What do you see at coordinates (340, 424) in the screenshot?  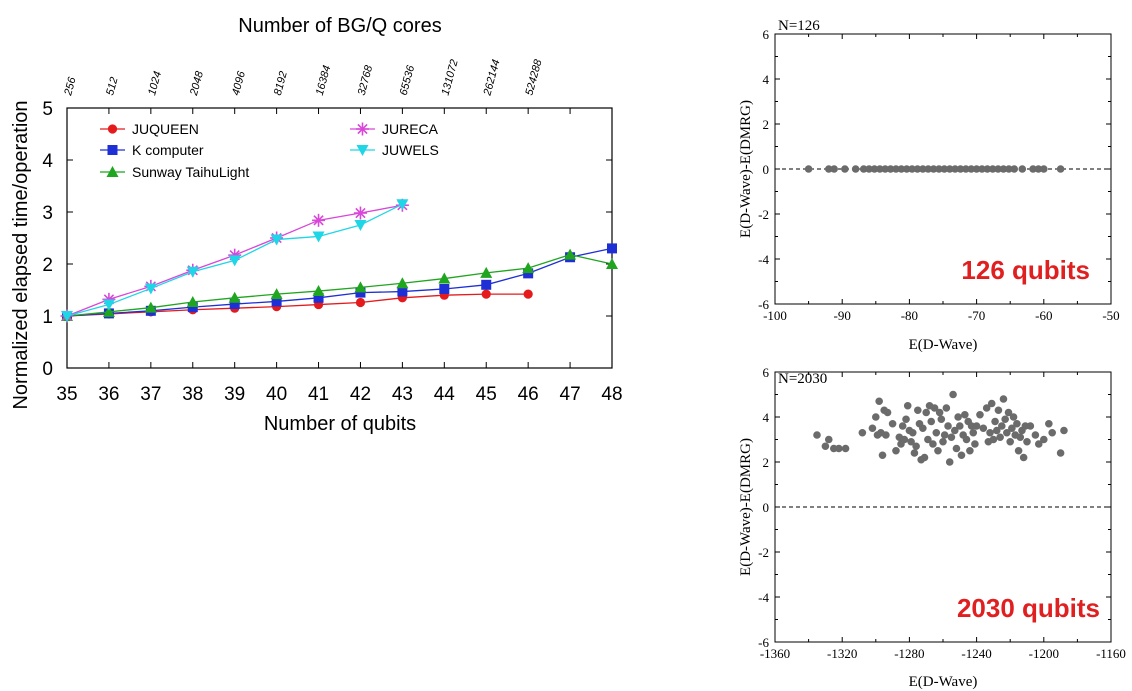 I see `x-axis-label: Number of qubits` at bounding box center [340, 424].